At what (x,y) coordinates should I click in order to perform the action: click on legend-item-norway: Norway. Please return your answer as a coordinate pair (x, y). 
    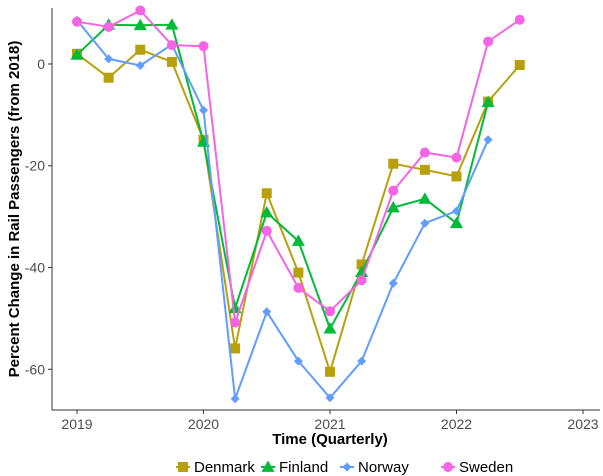
    Looking at the image, I should click on (374, 467).